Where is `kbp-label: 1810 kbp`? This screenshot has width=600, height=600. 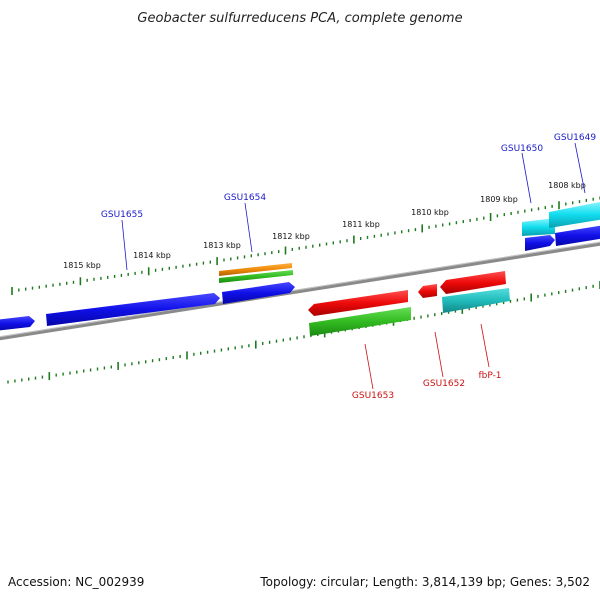
kbp-label: 1810 kbp is located at coordinates (430, 212).